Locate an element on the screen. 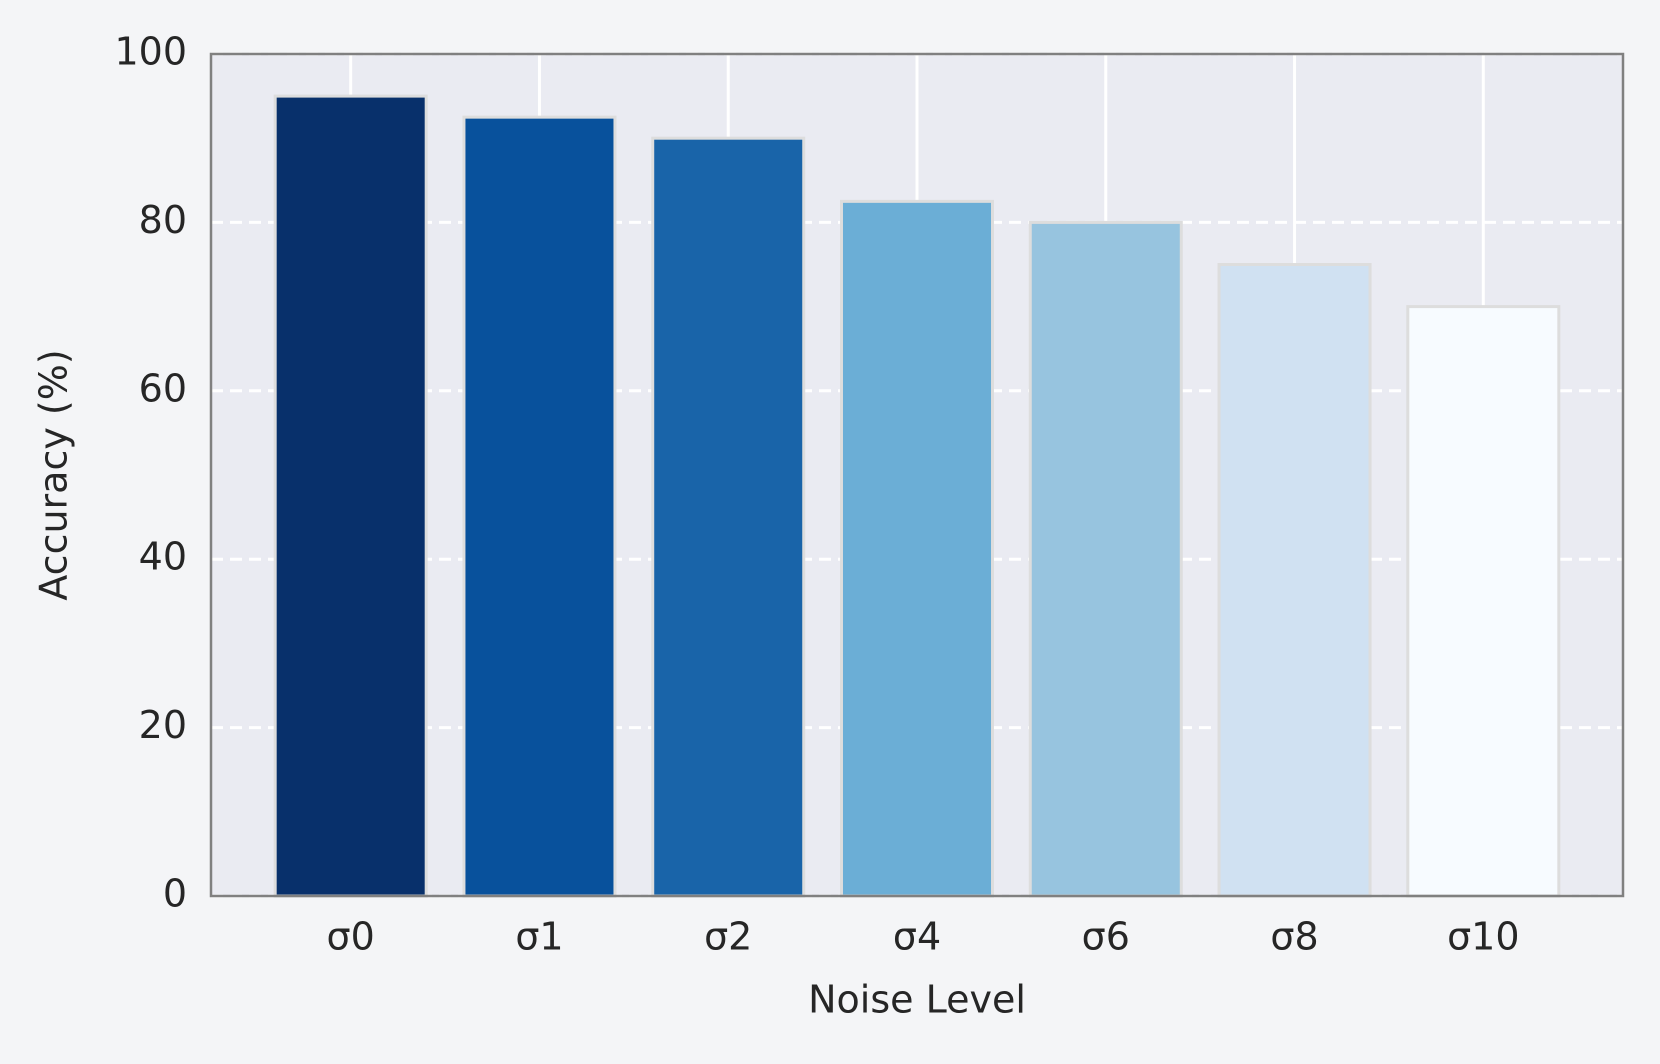 This screenshot has width=1660, height=1064. x-axis-label: Noise Level is located at coordinates (917, 1000).